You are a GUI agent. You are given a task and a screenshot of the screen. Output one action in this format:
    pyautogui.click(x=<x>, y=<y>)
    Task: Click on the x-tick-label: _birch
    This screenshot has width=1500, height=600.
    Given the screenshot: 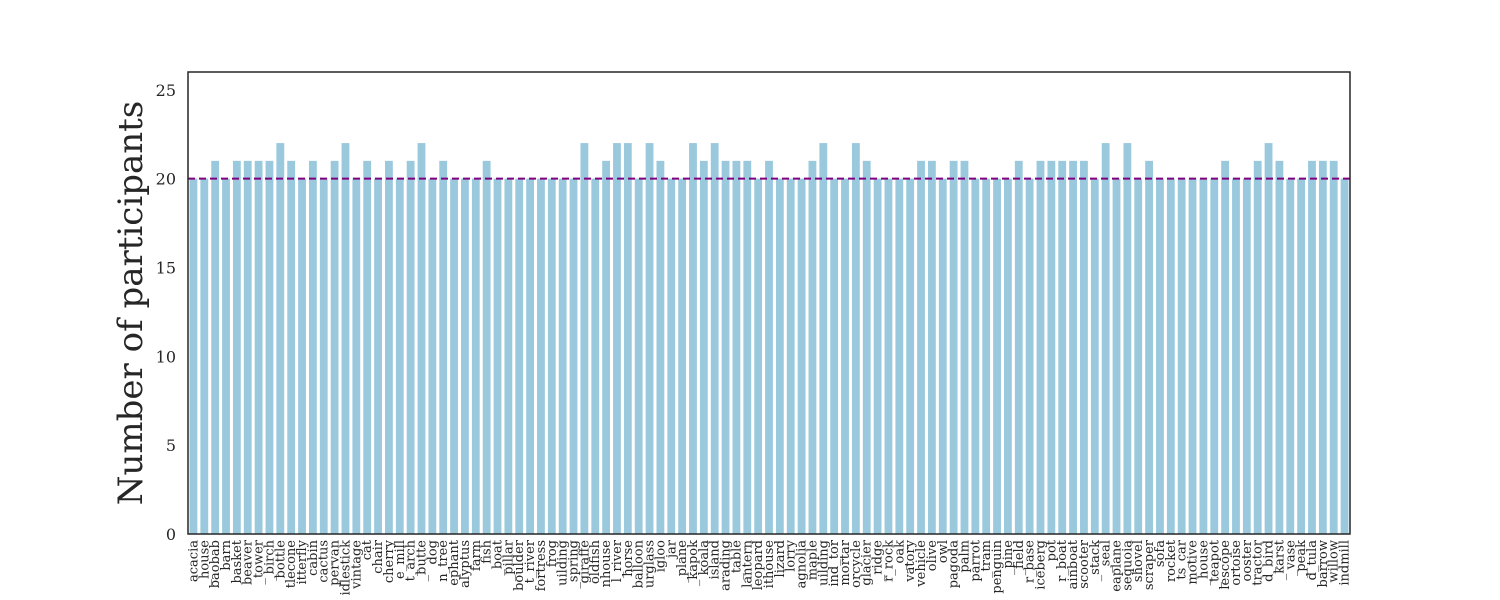 What is the action you would take?
    pyautogui.click(x=269, y=559)
    